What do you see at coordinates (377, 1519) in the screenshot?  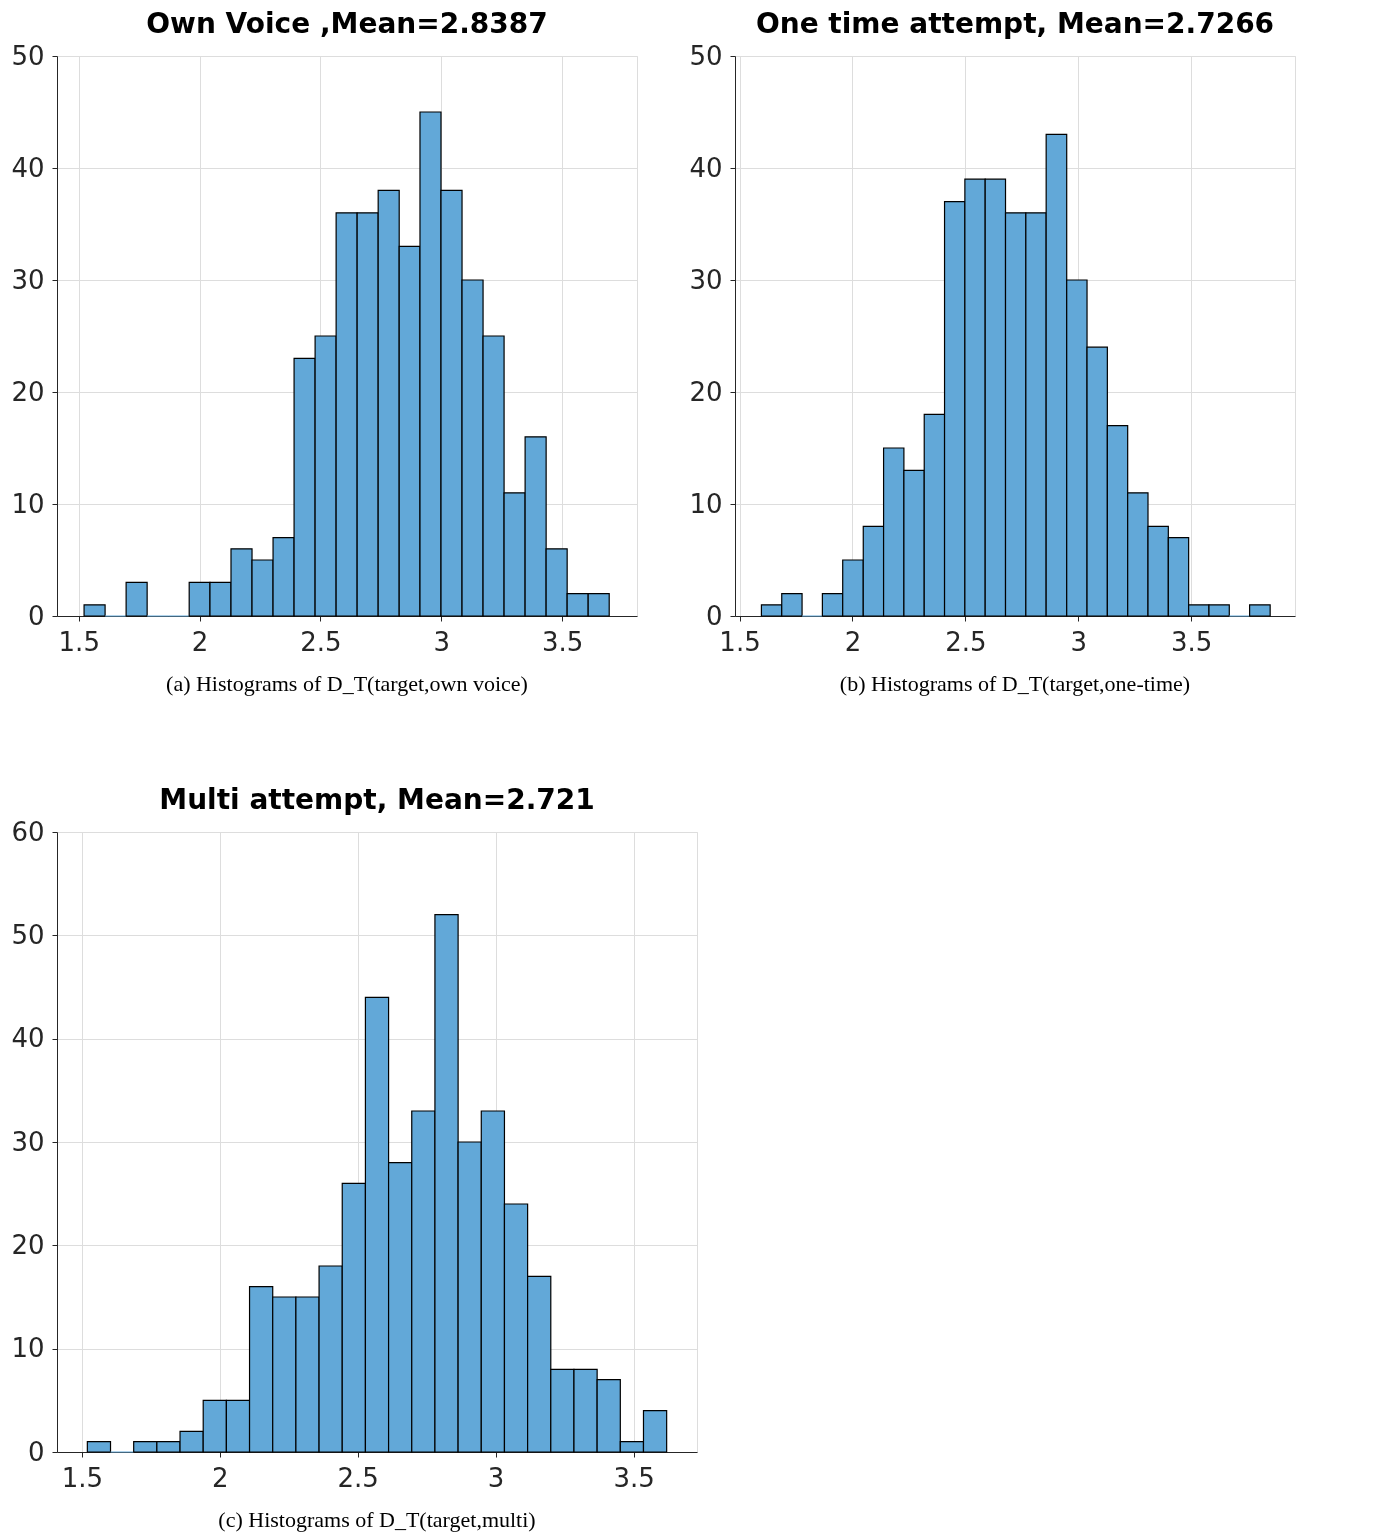 I see `text: (c) Histograms of D_T(target,multi)` at bounding box center [377, 1519].